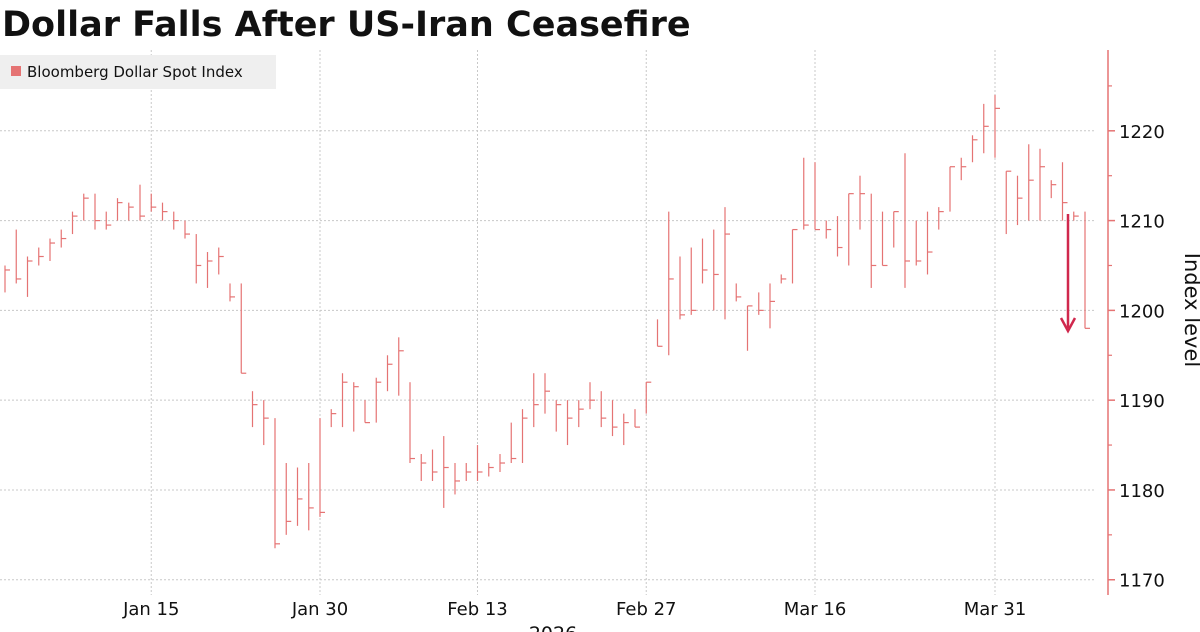 This screenshot has width=1200, height=632. I want to click on y-tick-label: 1170, so click(1142, 581).